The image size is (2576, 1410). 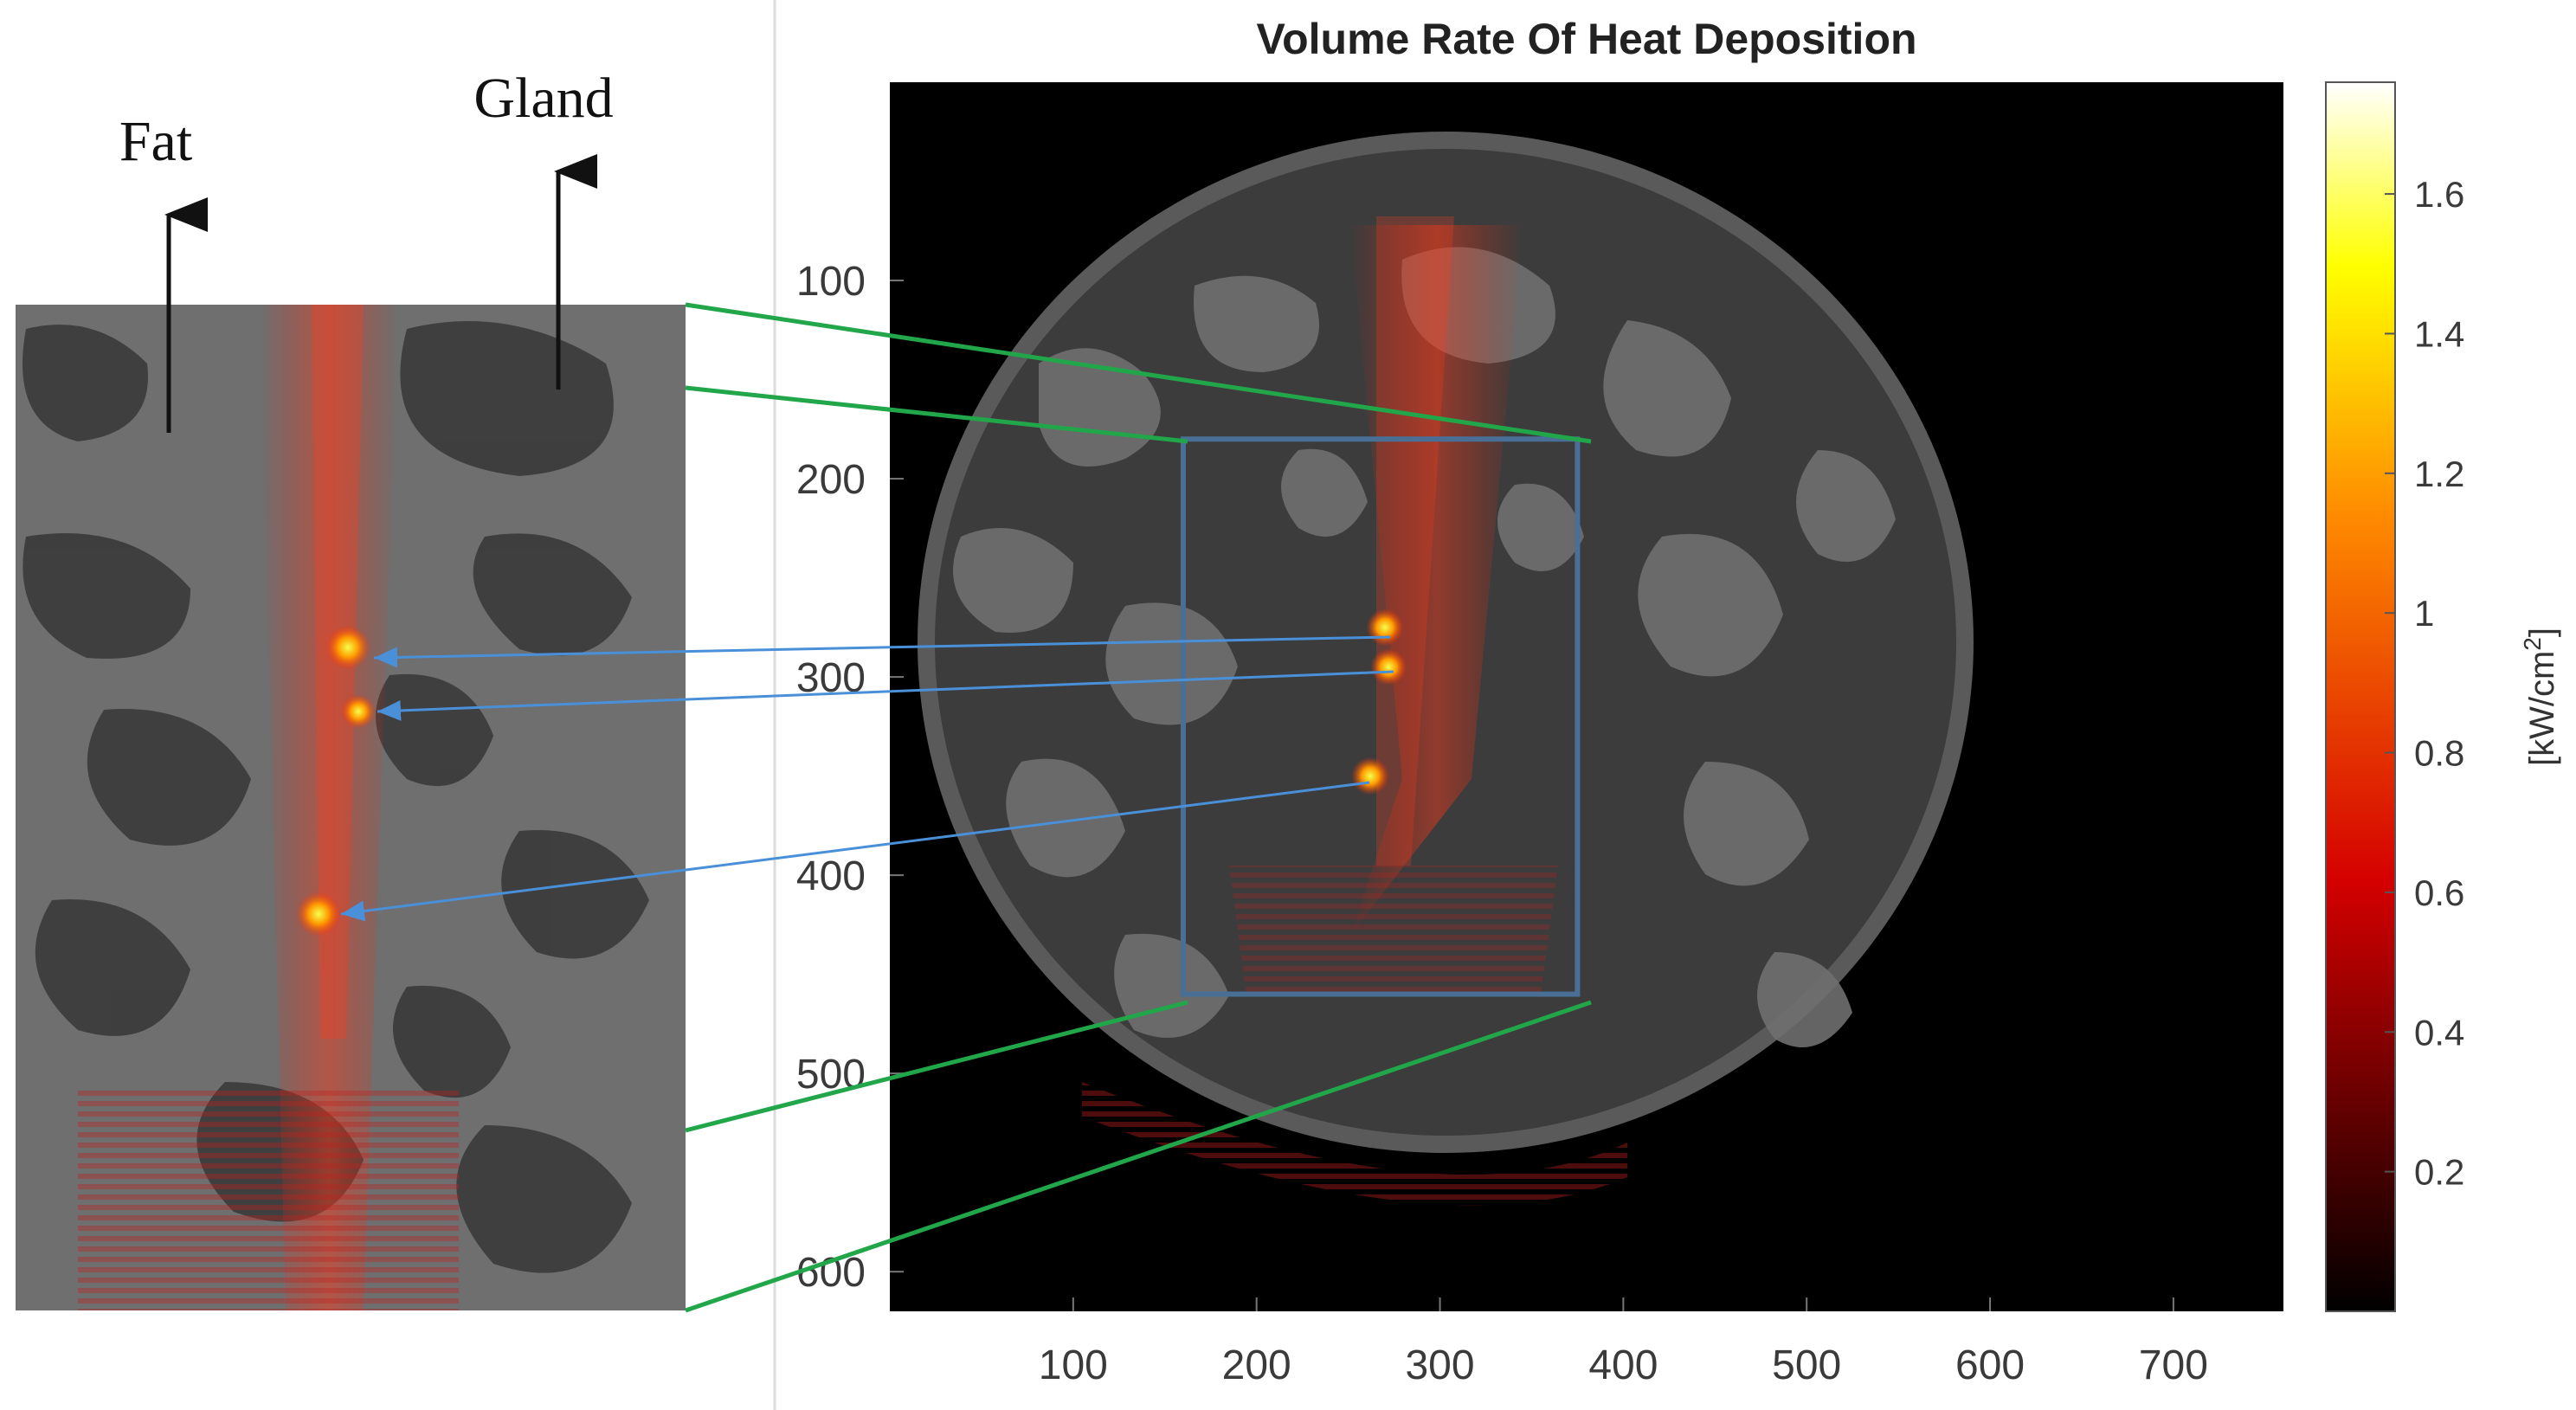 I want to click on gland-label: Gland, so click(x=543, y=98).